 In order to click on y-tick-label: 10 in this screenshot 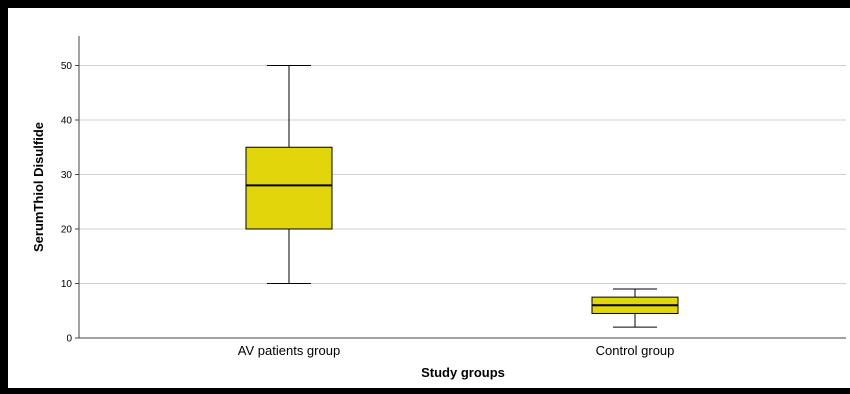, I will do `click(67, 284)`.